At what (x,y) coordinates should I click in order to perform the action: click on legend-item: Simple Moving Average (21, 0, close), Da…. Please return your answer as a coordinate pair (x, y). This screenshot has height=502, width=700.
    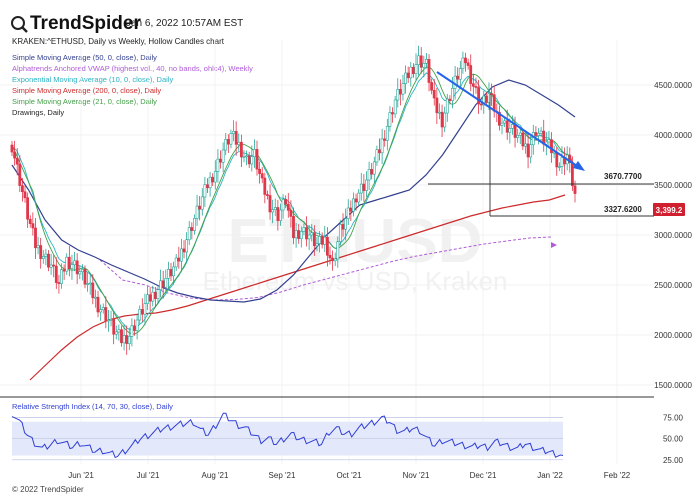
    Looking at the image, I should click on (84, 101).